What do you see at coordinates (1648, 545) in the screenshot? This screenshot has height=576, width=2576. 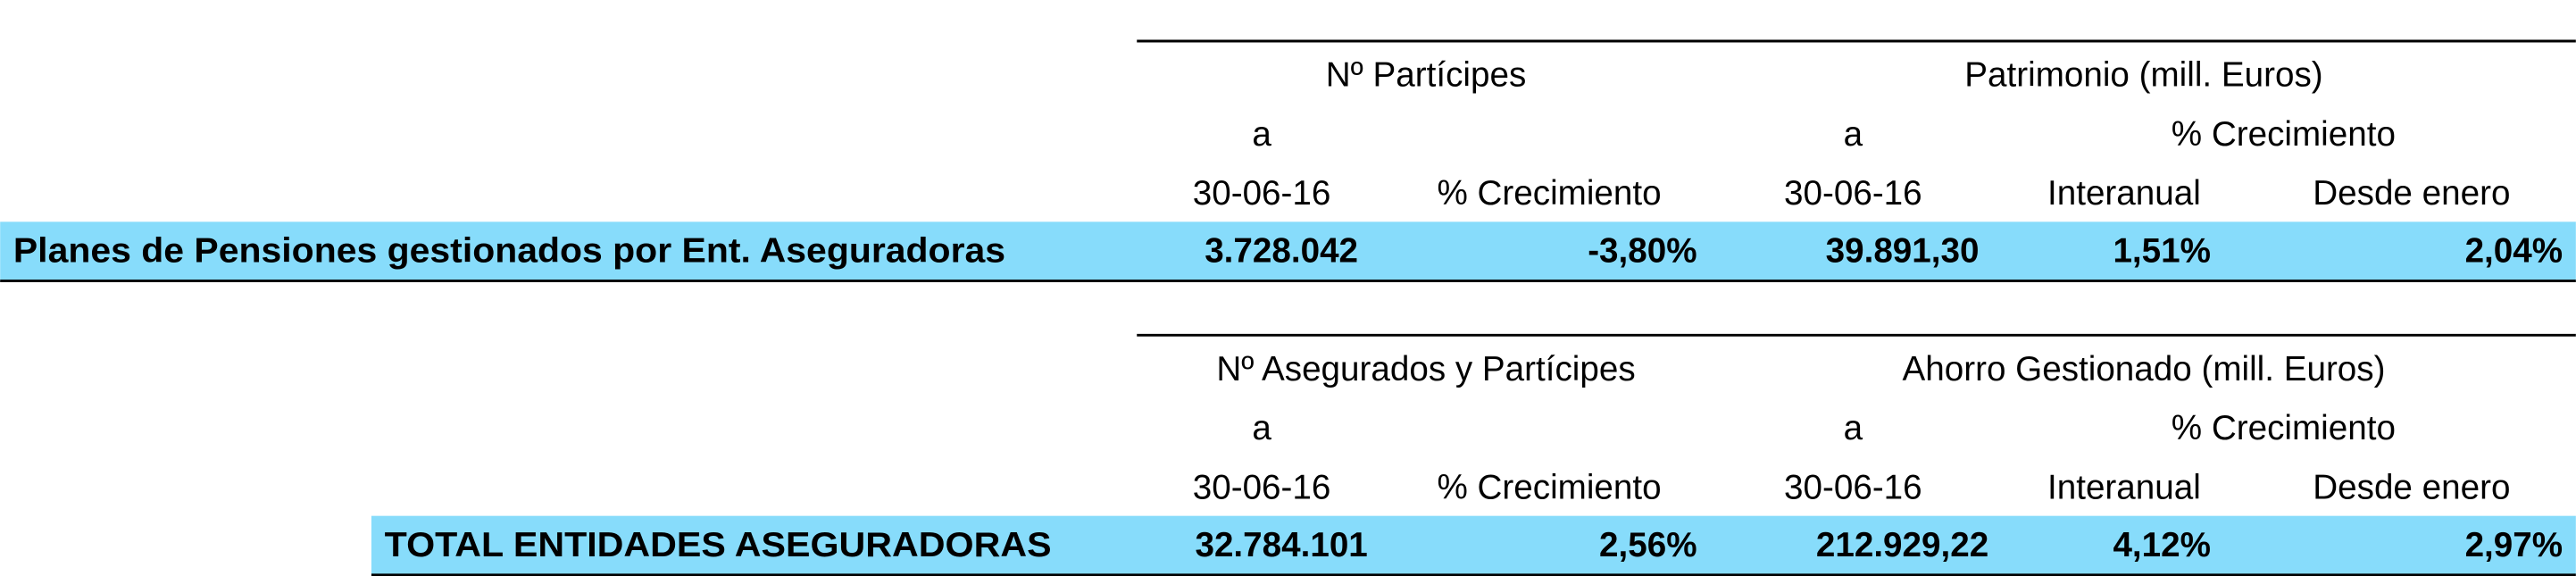 I see `cell: 2,56%` at bounding box center [1648, 545].